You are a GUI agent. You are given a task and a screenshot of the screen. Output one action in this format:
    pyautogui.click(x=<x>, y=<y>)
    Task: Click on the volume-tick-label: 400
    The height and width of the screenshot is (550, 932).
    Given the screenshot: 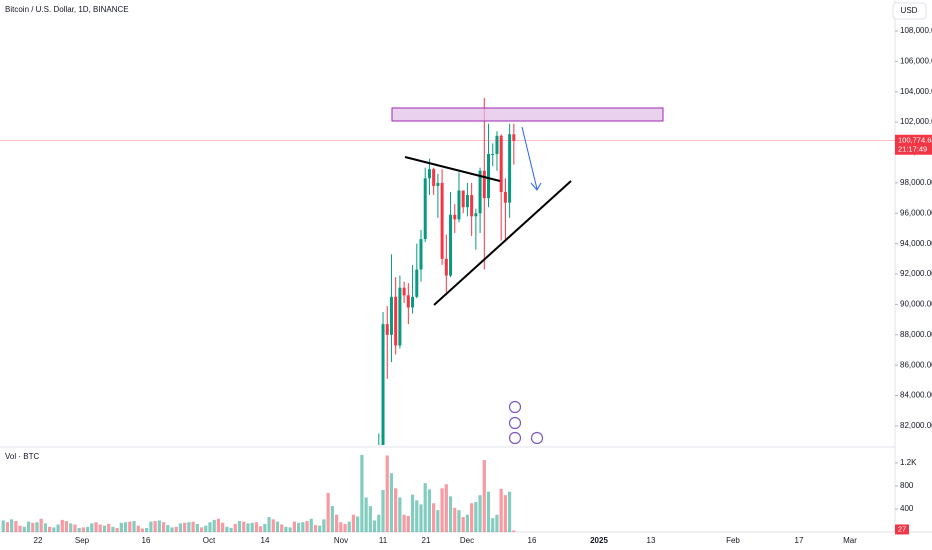 What is the action you would take?
    pyautogui.click(x=907, y=508)
    